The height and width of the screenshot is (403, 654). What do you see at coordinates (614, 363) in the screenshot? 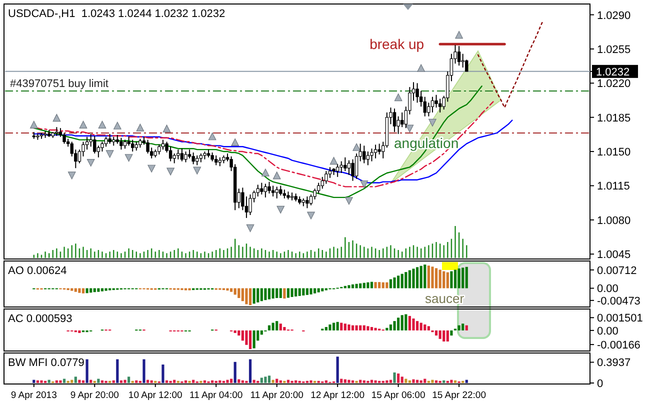
I see `y-tick-label: 0.3937` at bounding box center [614, 363].